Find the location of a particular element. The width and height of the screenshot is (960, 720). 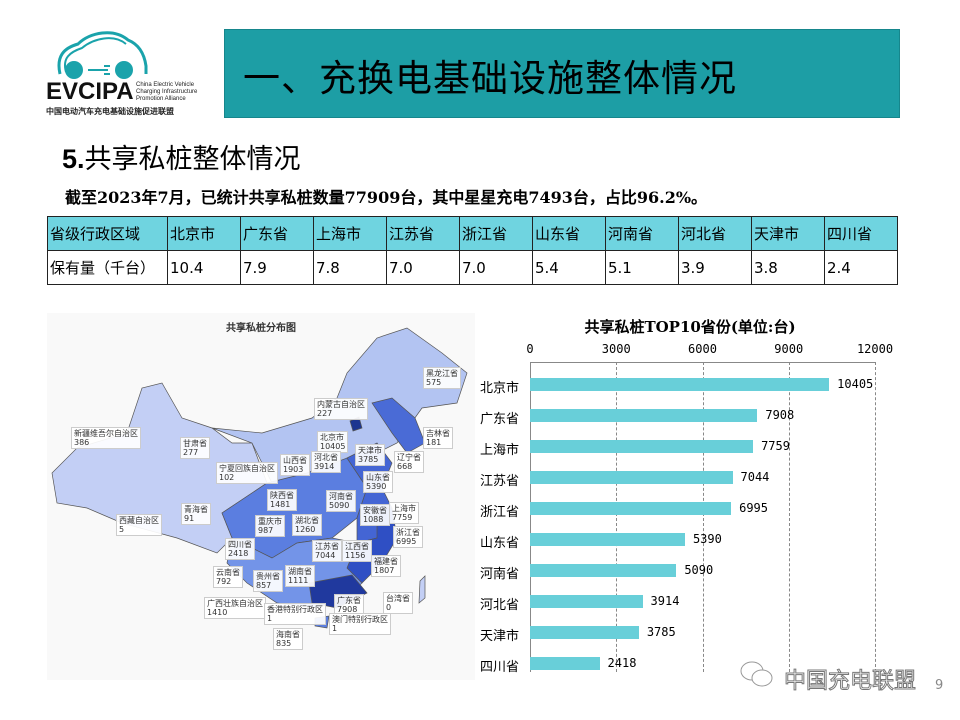

map-label: 贵州省 857 is located at coordinates (268, 581).